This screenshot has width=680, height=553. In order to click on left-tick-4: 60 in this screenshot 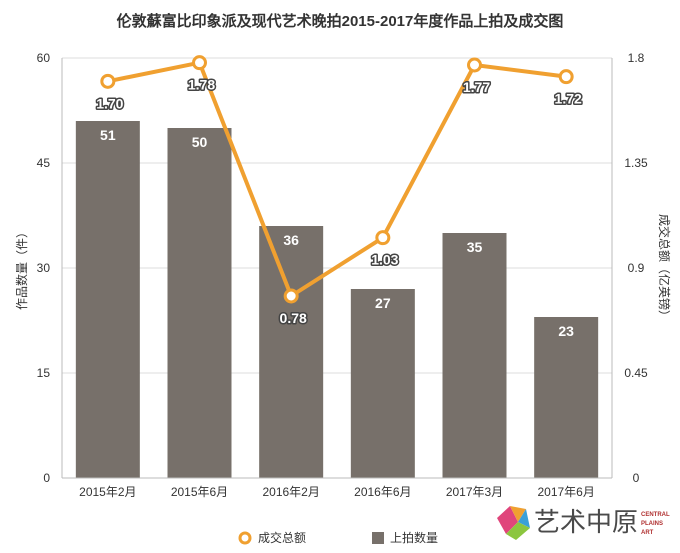, I will do `click(44, 58)`.